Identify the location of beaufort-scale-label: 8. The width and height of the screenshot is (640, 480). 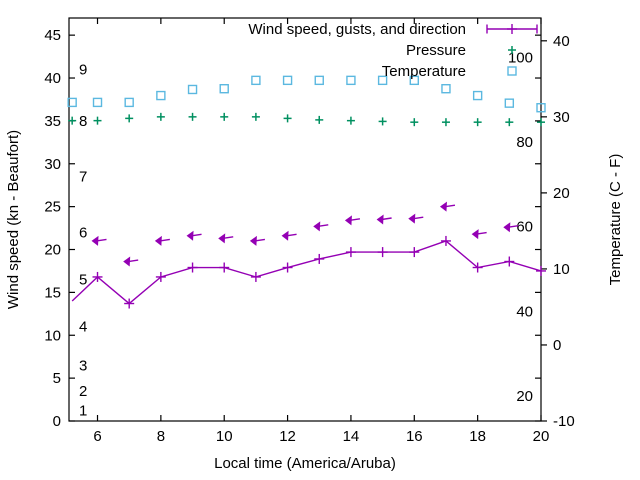
(83, 121).